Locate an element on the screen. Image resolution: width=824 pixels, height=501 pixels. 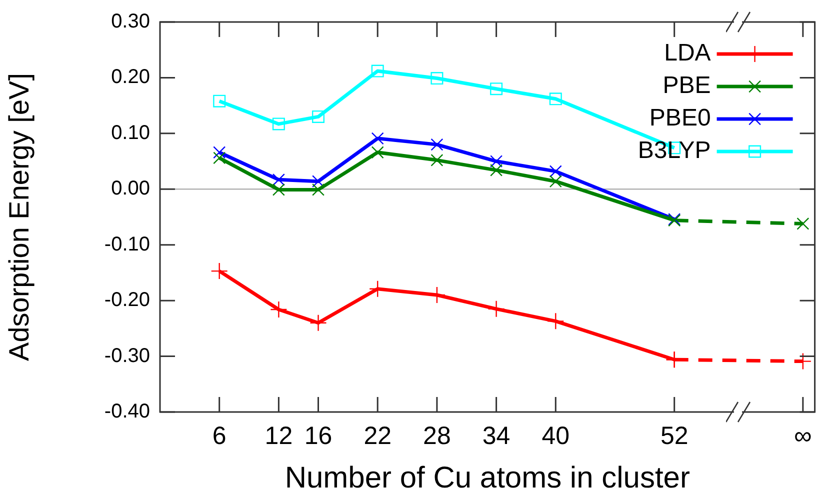
legend-label: PBE is located at coordinates (686, 86).